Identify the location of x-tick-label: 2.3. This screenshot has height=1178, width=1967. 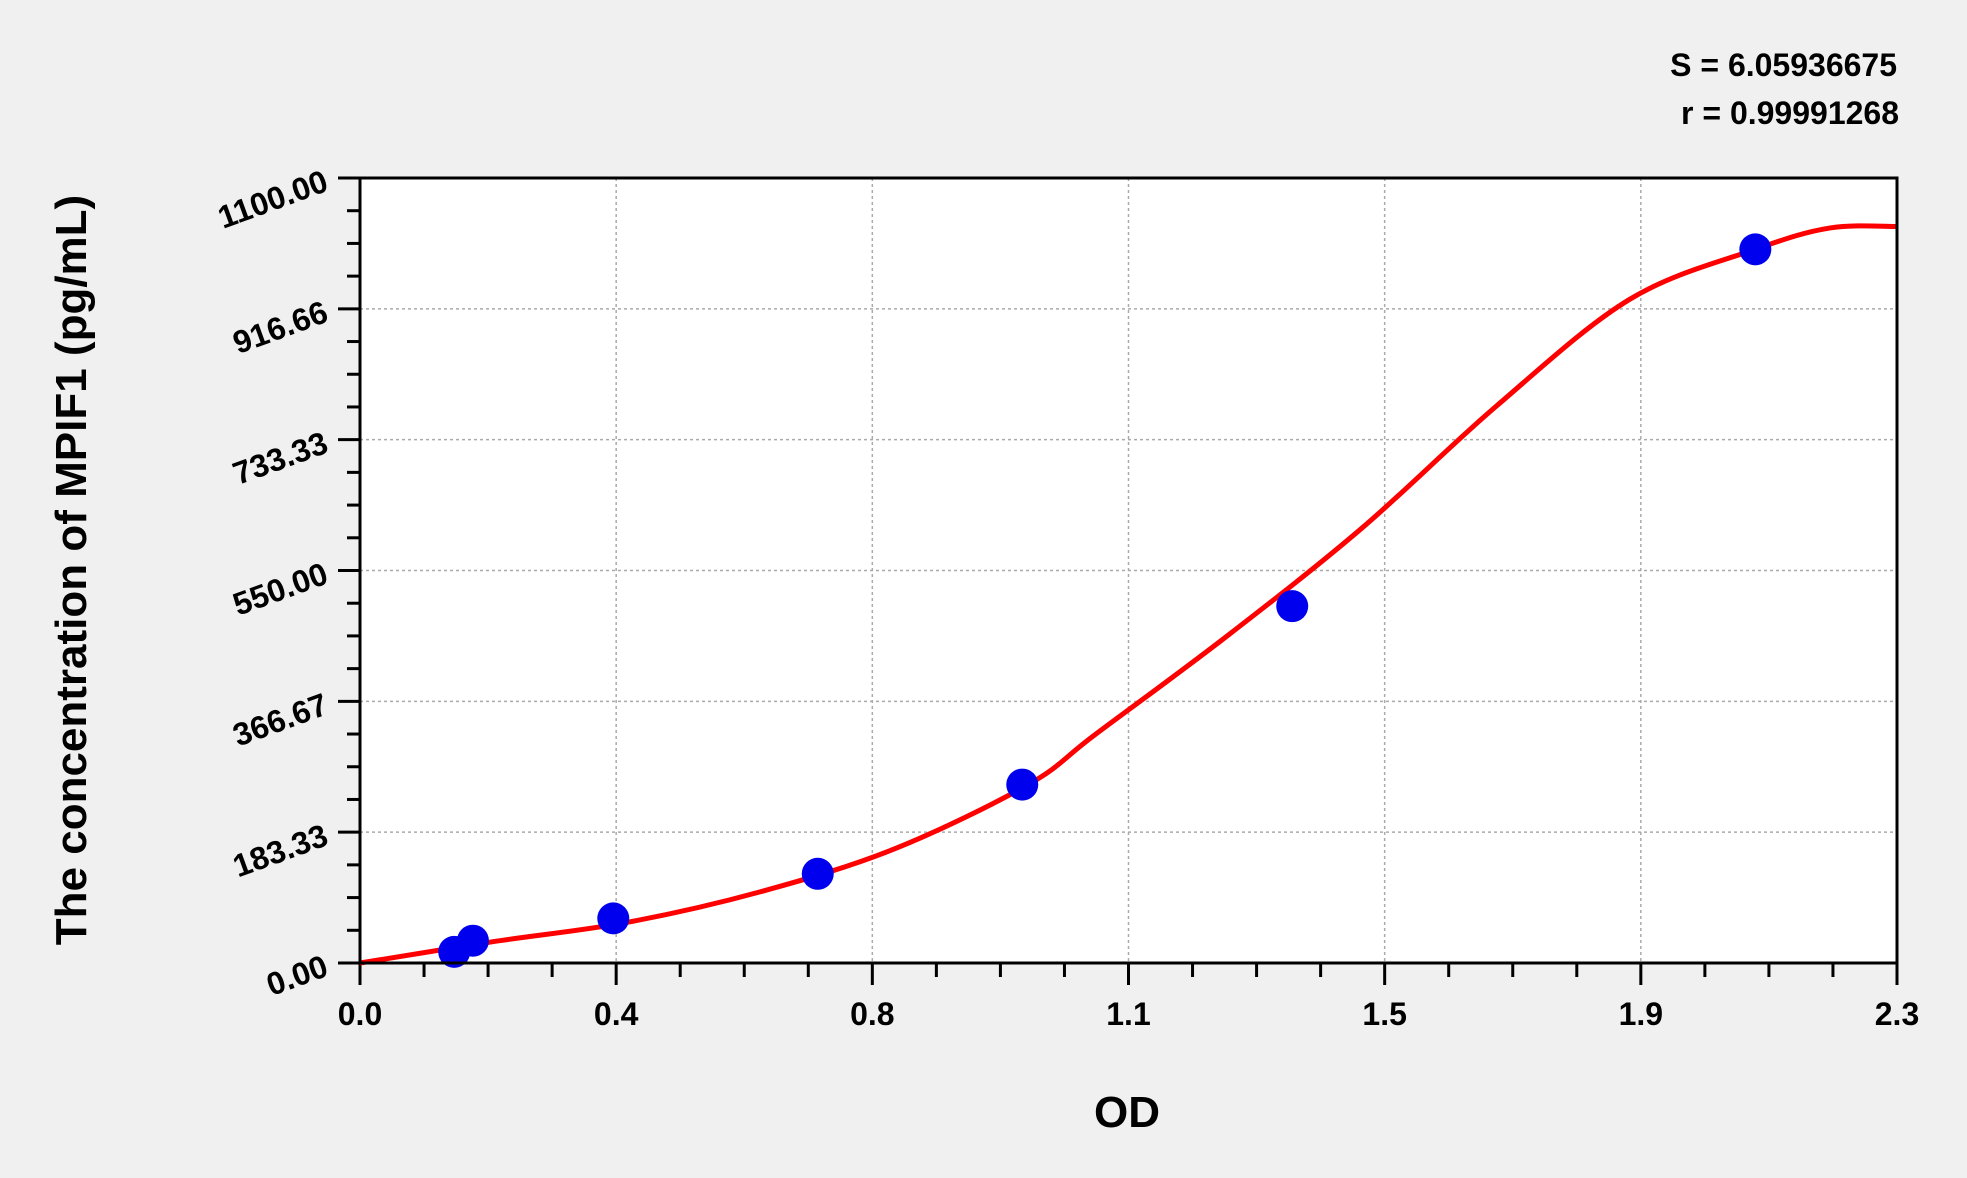
(1897, 1014).